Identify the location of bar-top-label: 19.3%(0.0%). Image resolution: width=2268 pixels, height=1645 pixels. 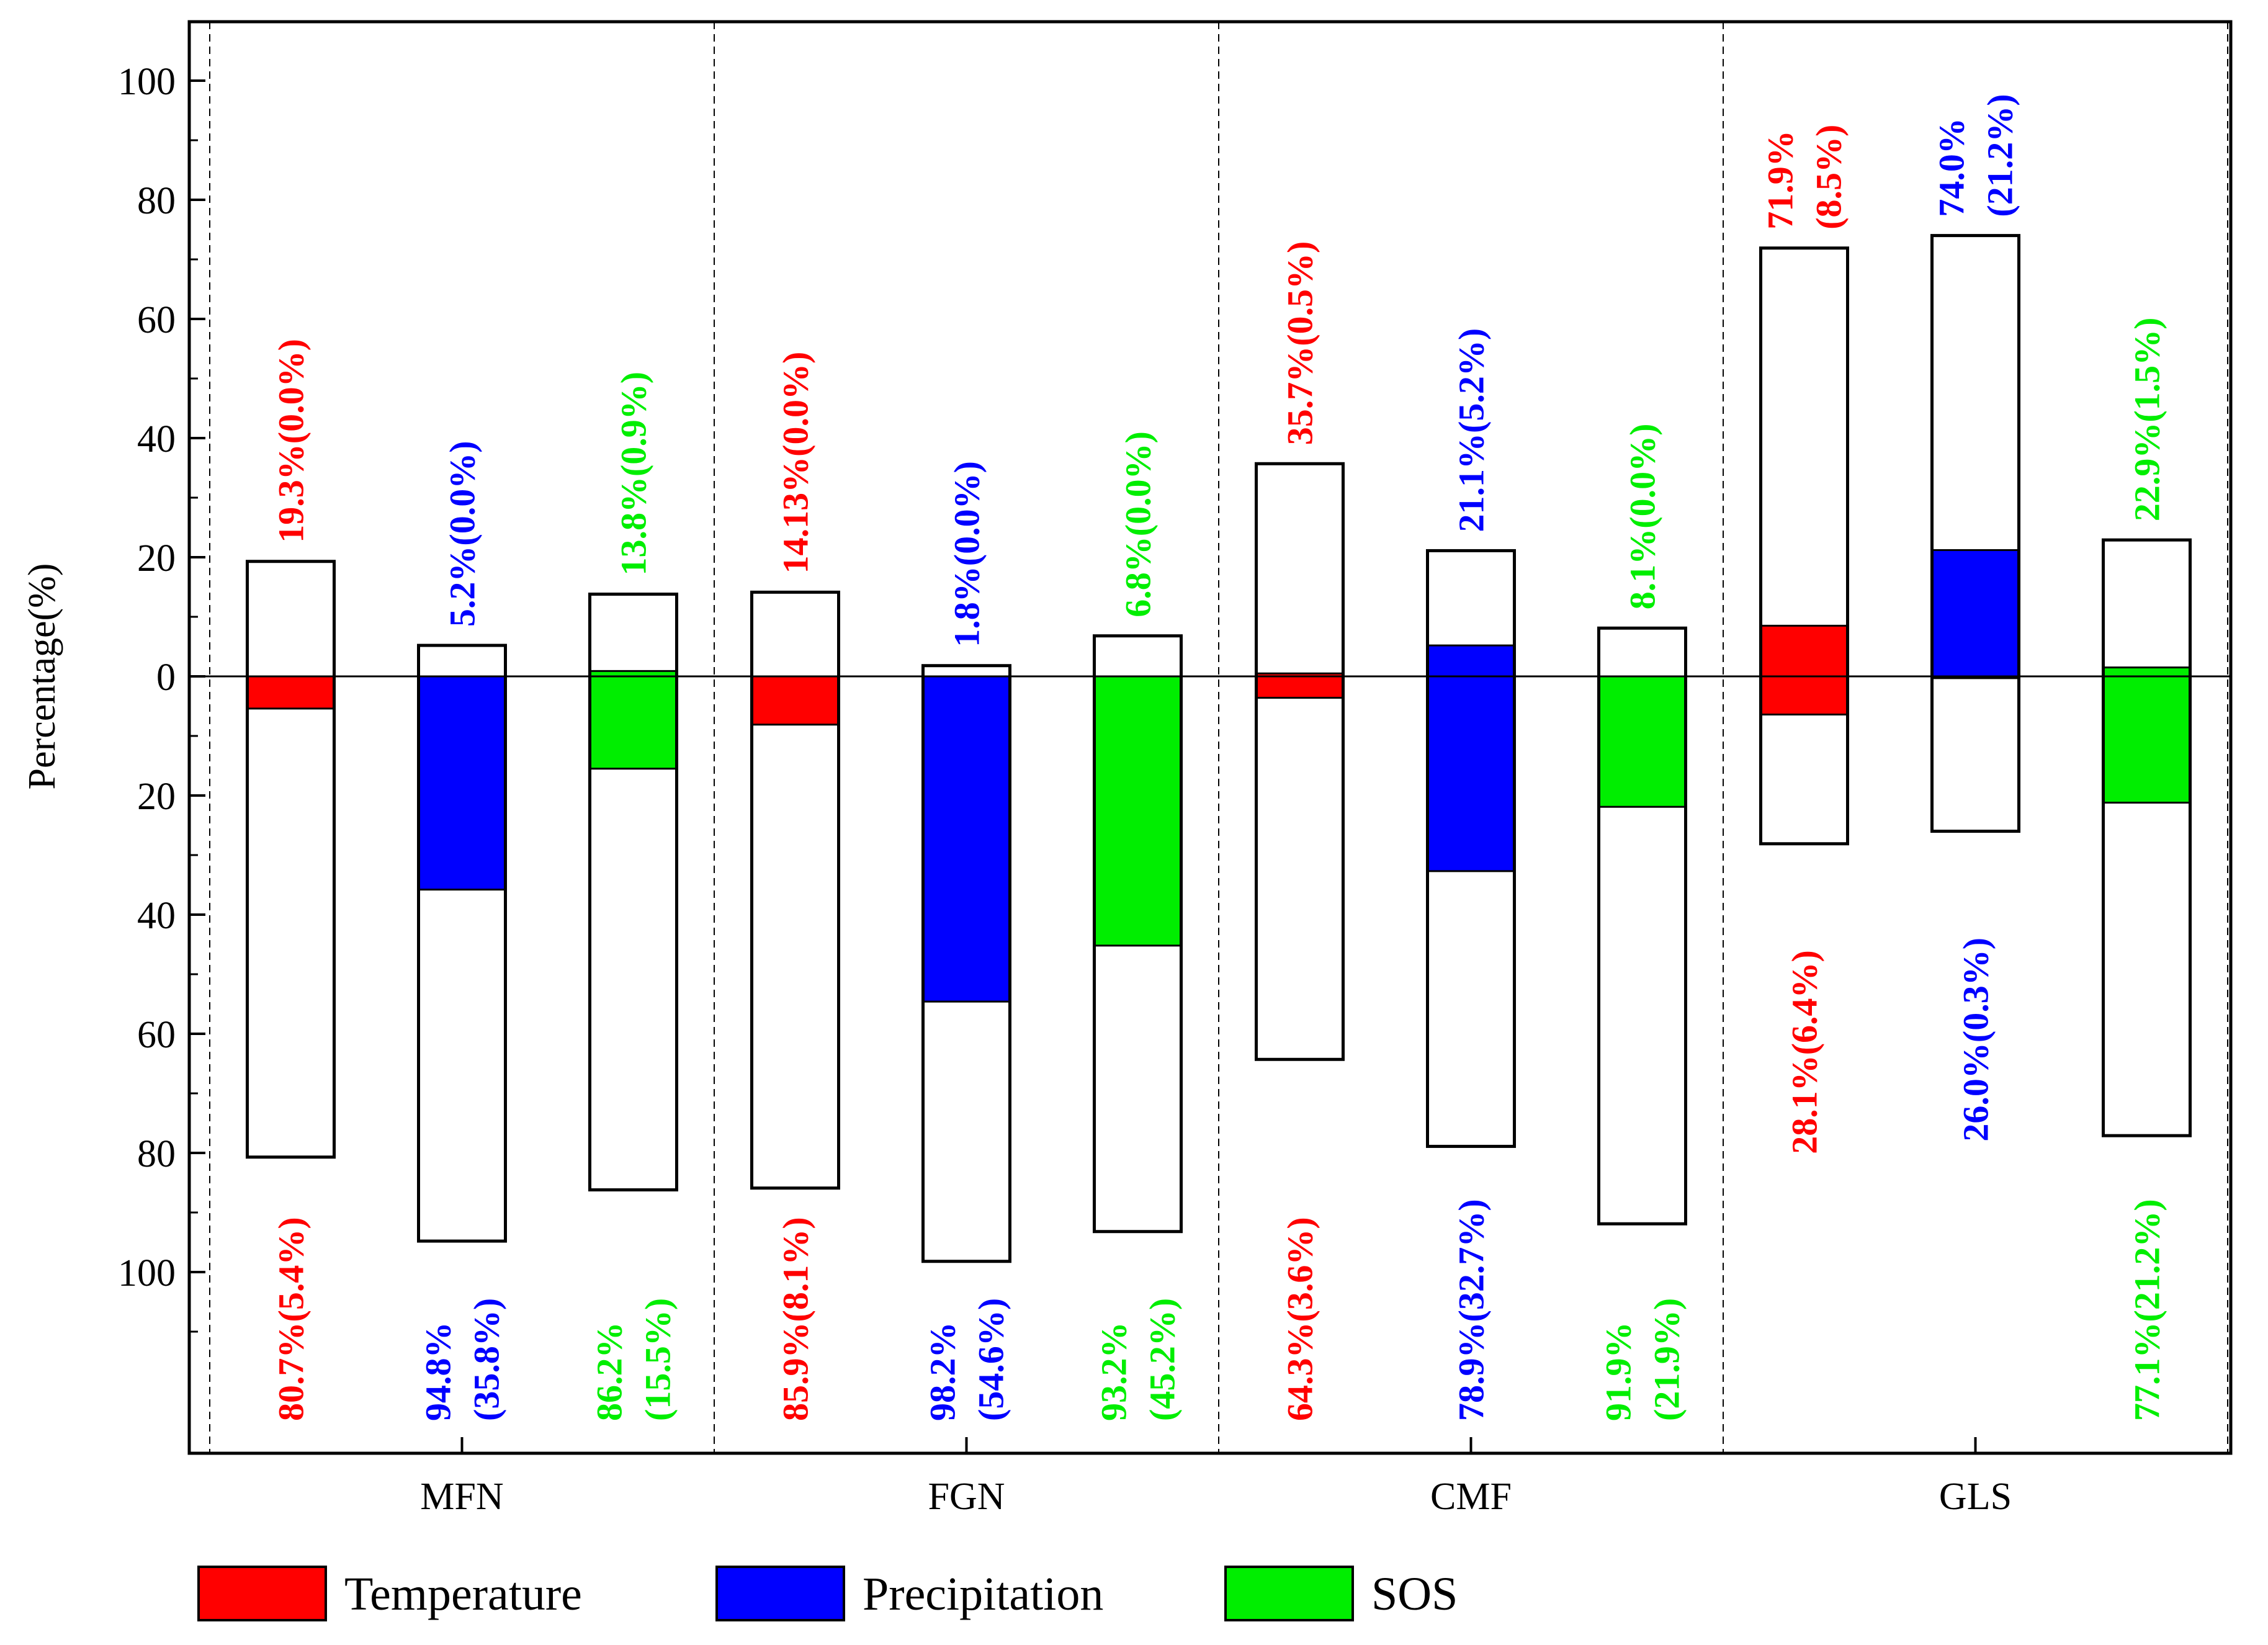
(291, 441).